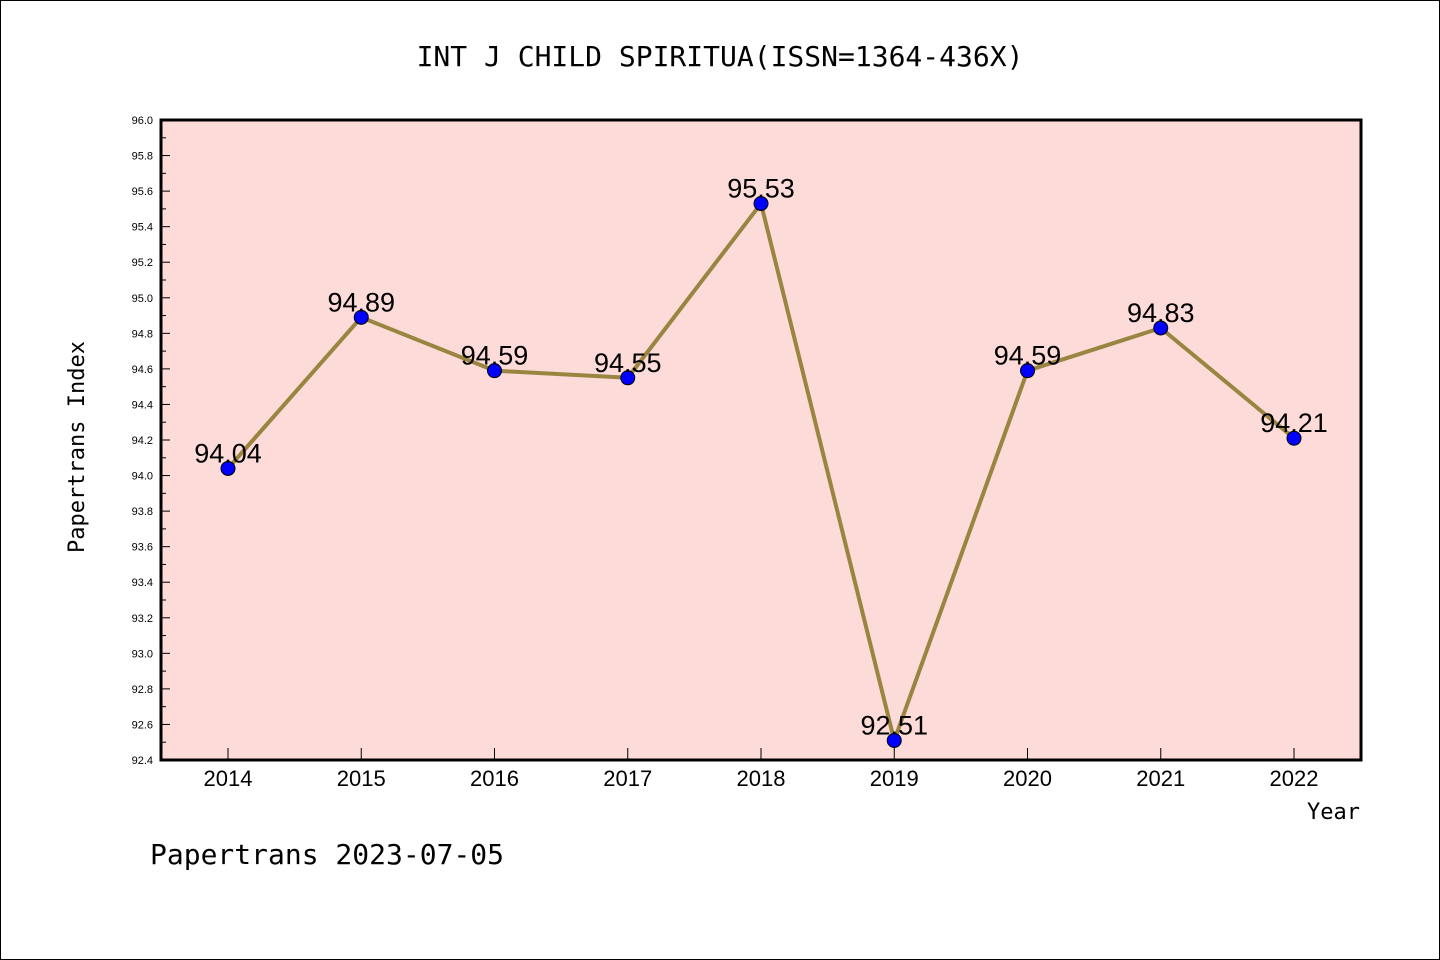  What do you see at coordinates (142, 441) in the screenshot?
I see `y-tick-label: 94.2` at bounding box center [142, 441].